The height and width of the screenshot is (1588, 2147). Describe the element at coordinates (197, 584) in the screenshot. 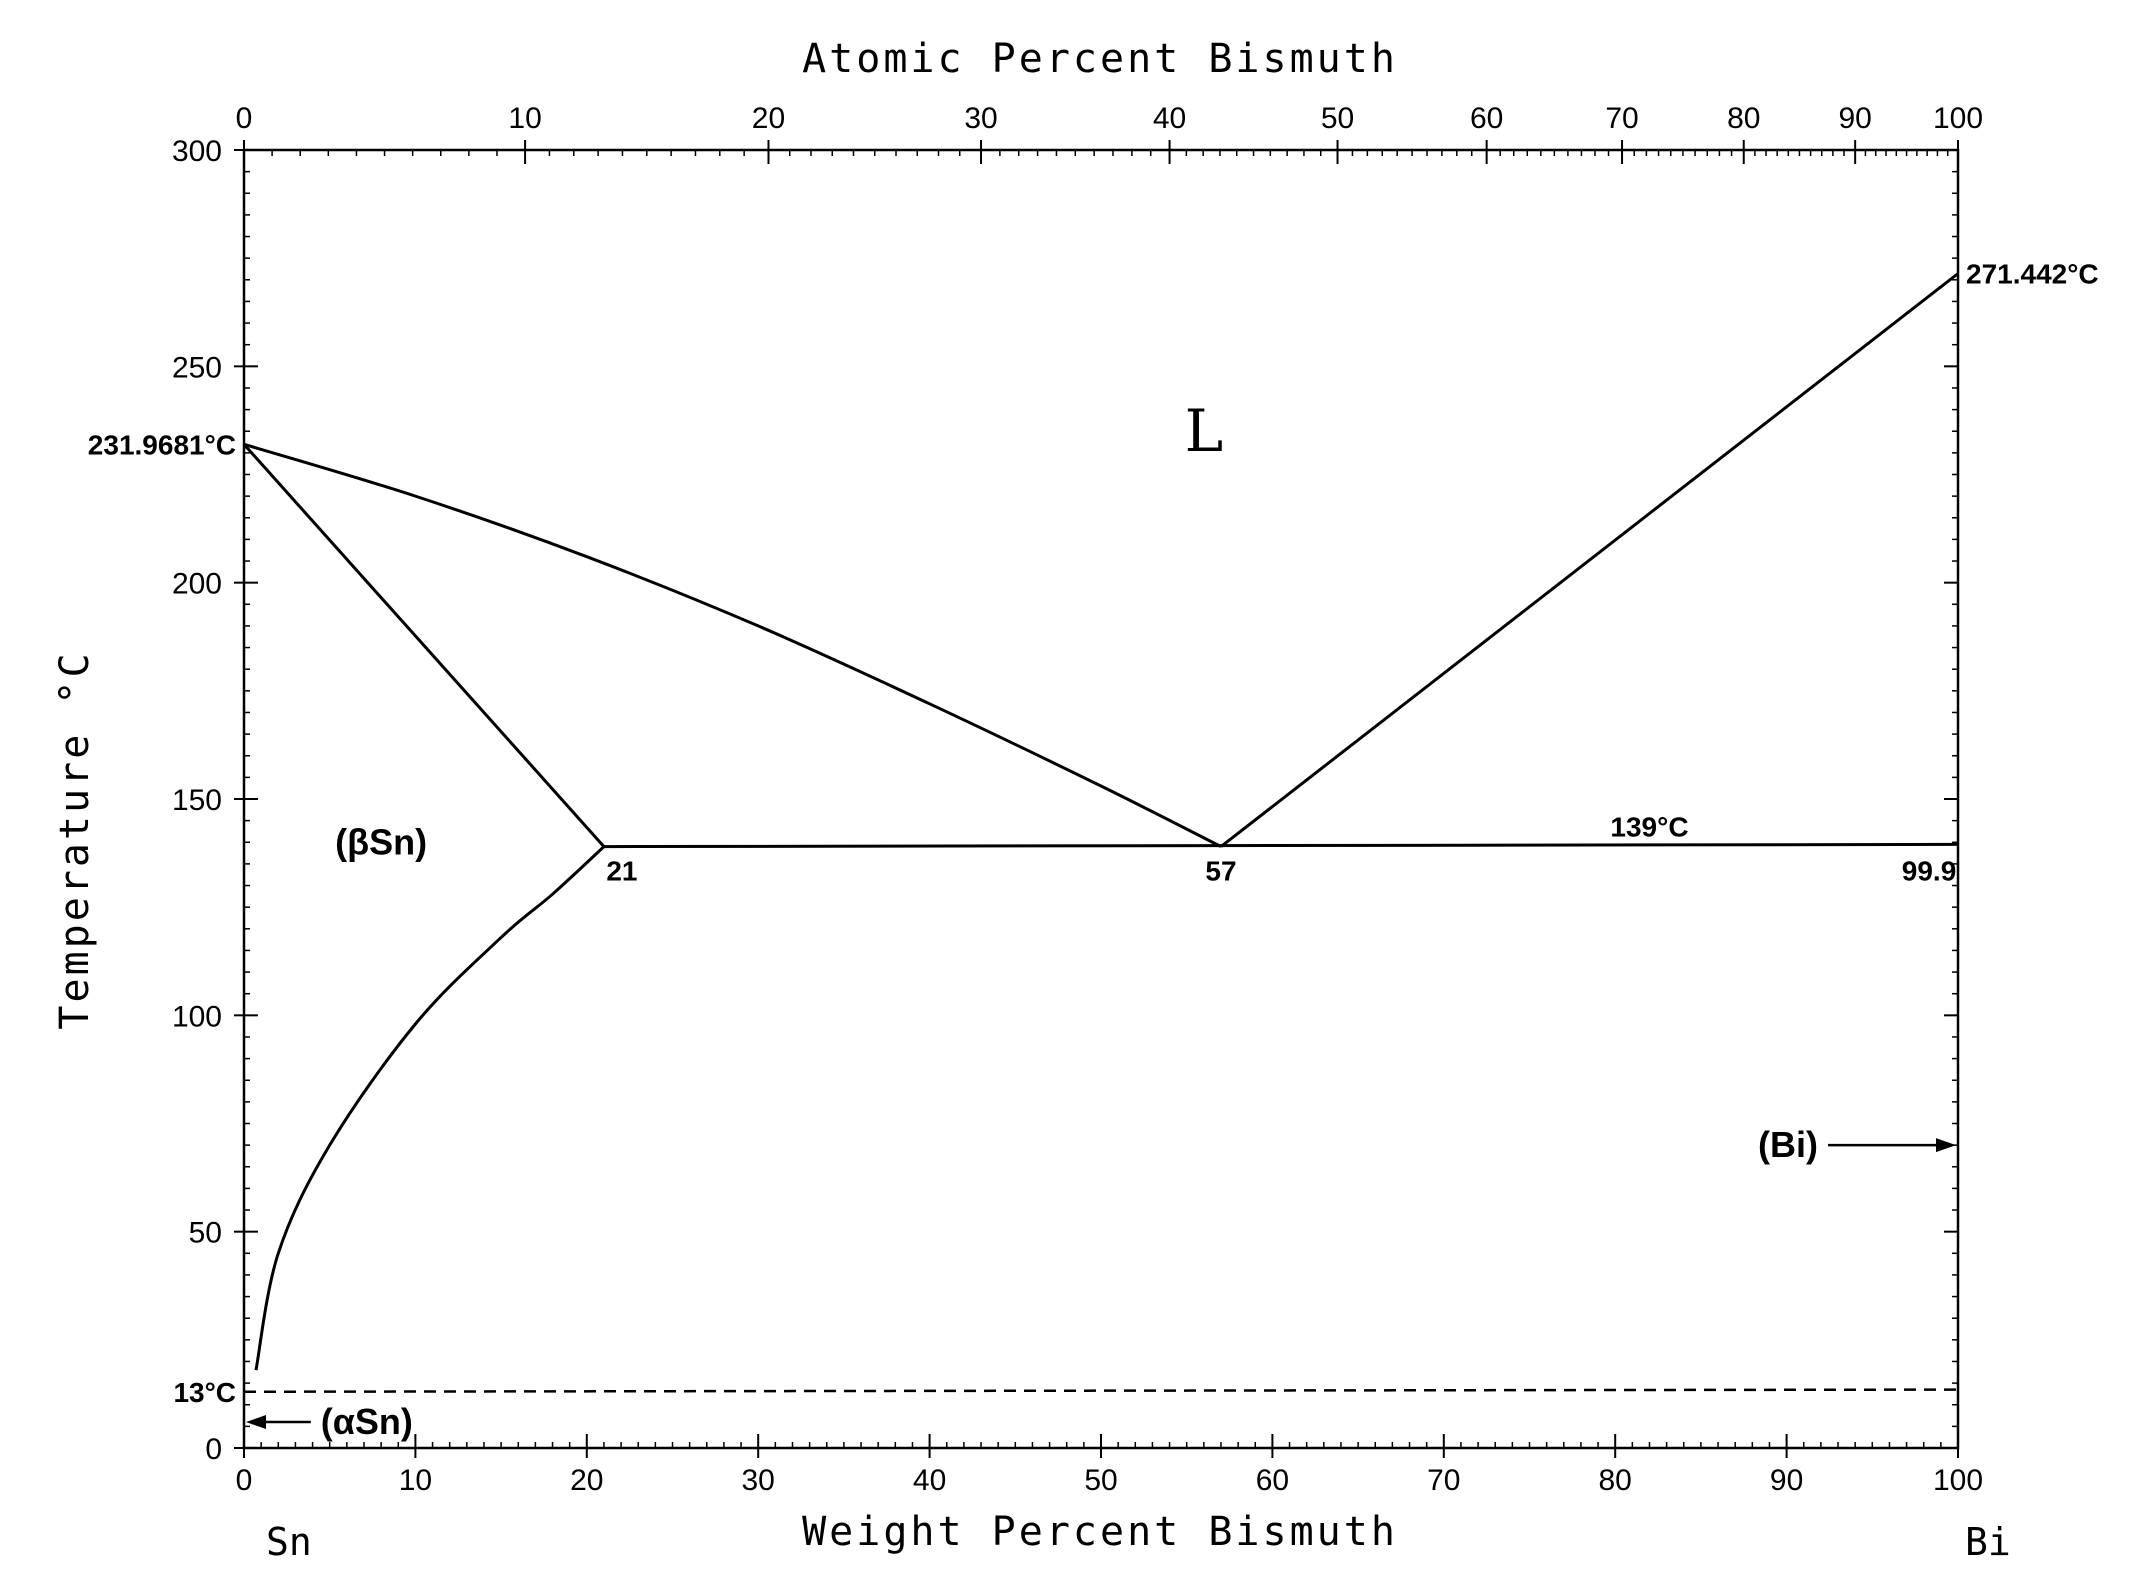

I see `y-tick-label: 200` at that location.